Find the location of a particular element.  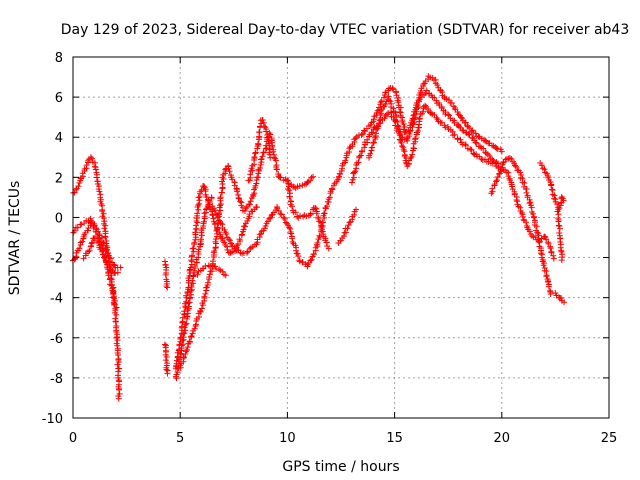

series-track-e is located at coordinates (166, 274).